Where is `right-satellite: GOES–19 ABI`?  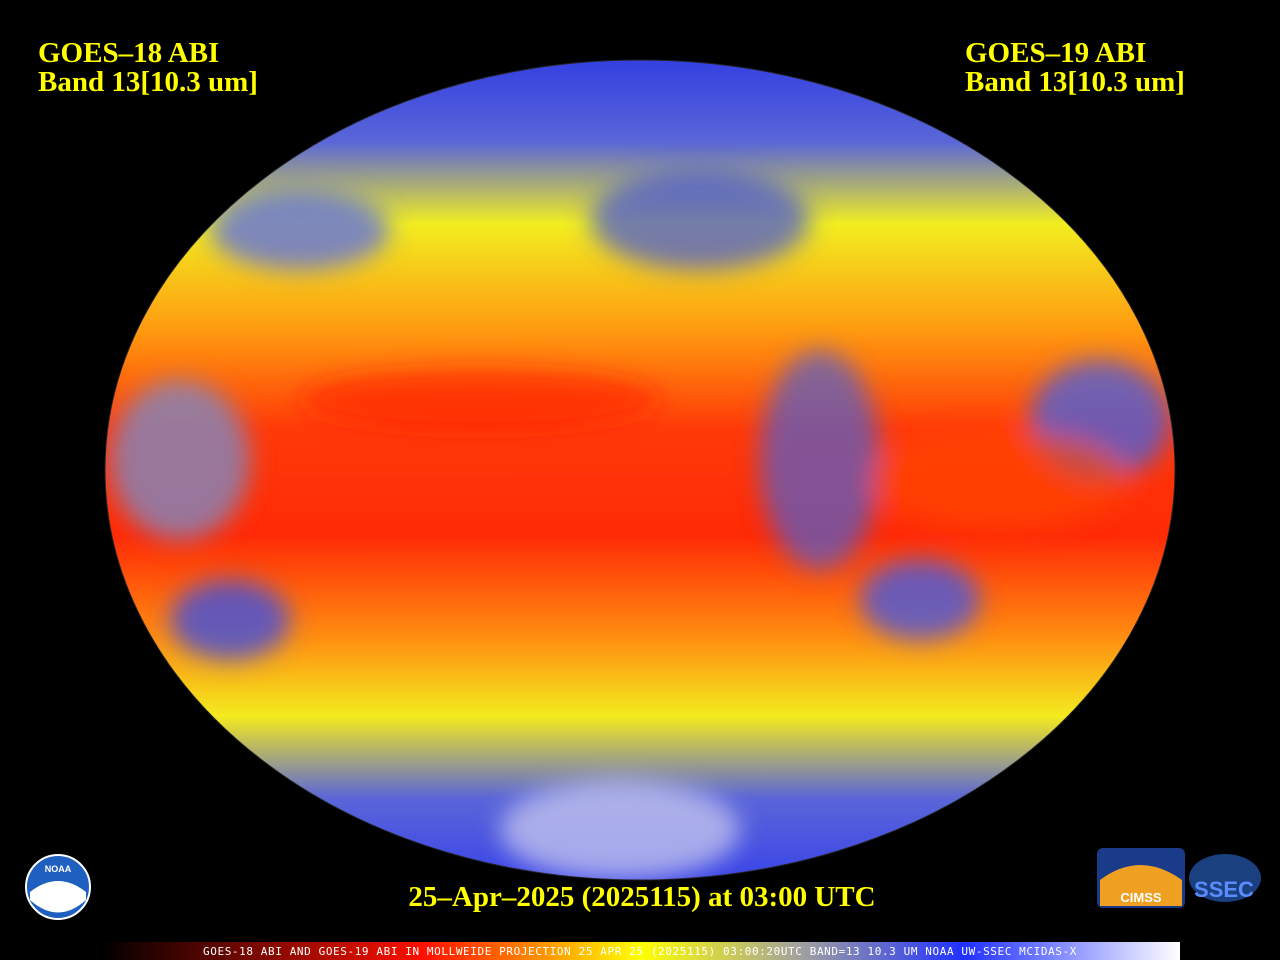 right-satellite: GOES–19 ABI is located at coordinates (1055, 53).